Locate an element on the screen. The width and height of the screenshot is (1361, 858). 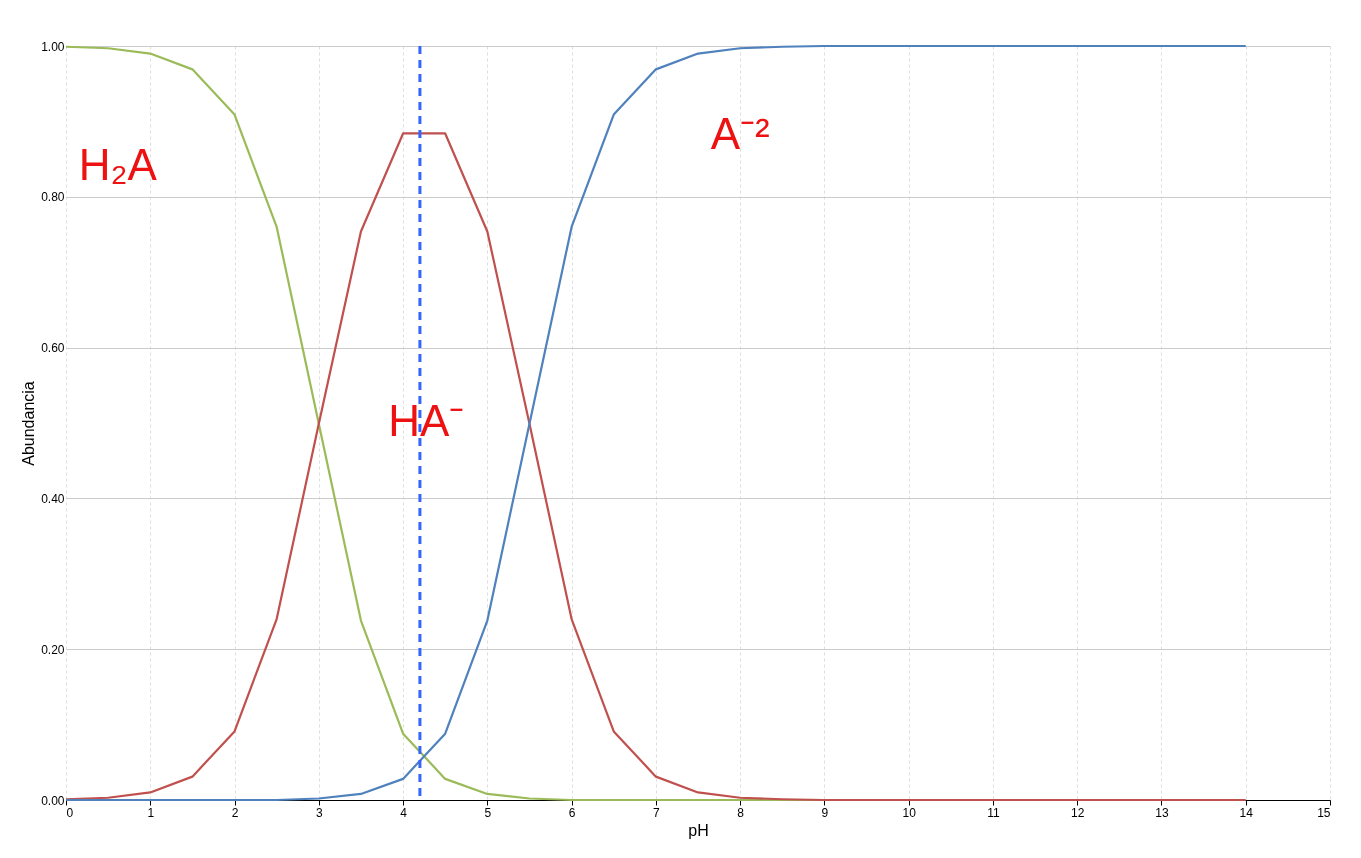
x-tick-label: 11 is located at coordinates (993, 812).